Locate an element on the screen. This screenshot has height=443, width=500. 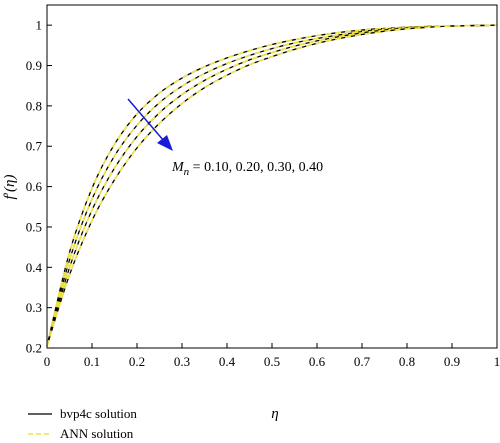
x-tick-label: 0.3 is located at coordinates (182, 361).